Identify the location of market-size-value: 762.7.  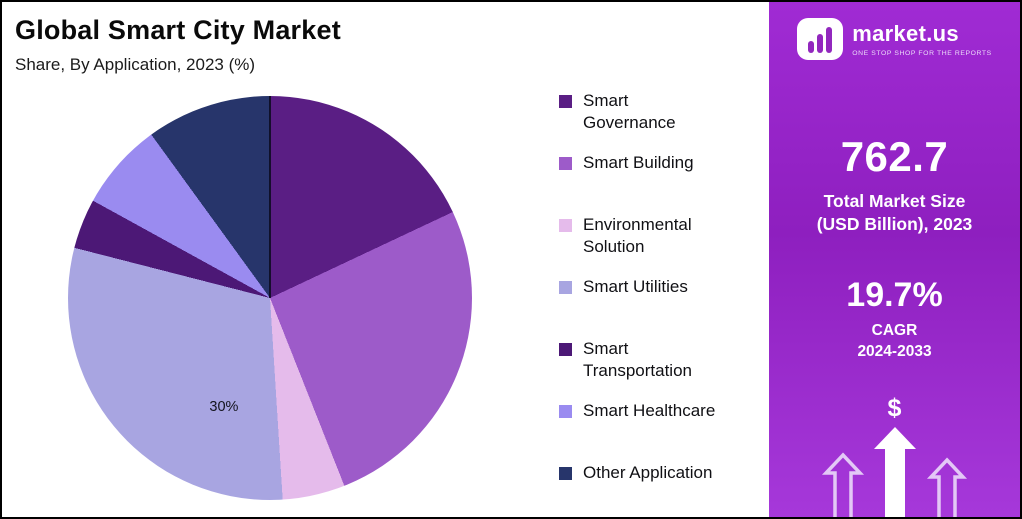
(894, 156).